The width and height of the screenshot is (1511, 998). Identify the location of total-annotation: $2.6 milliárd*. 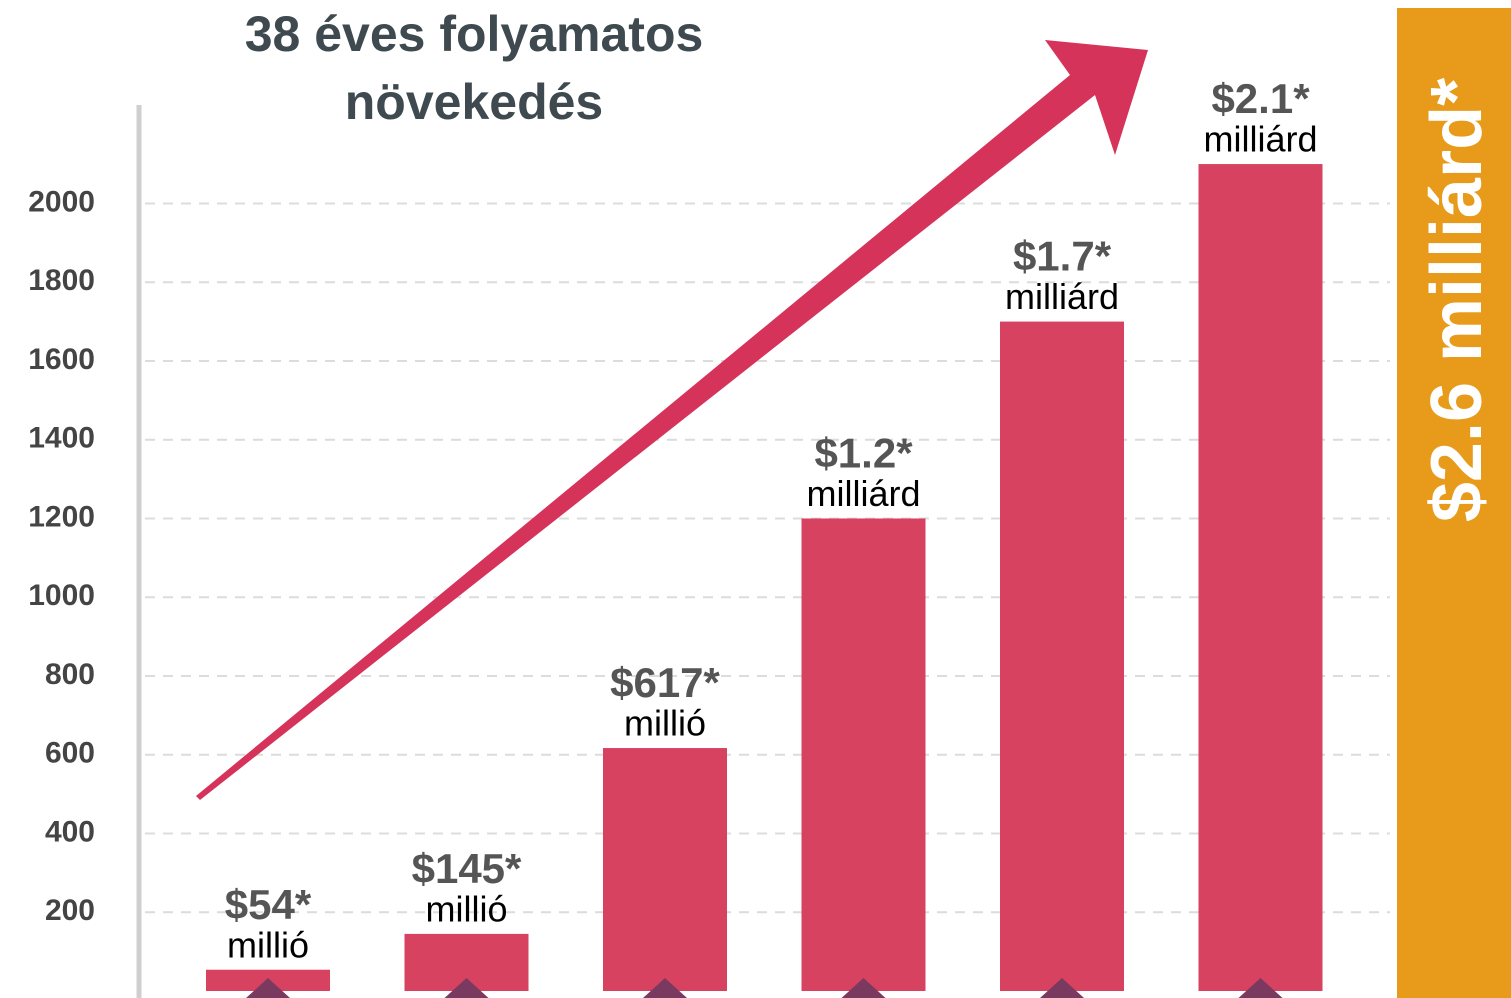
(1457, 300).